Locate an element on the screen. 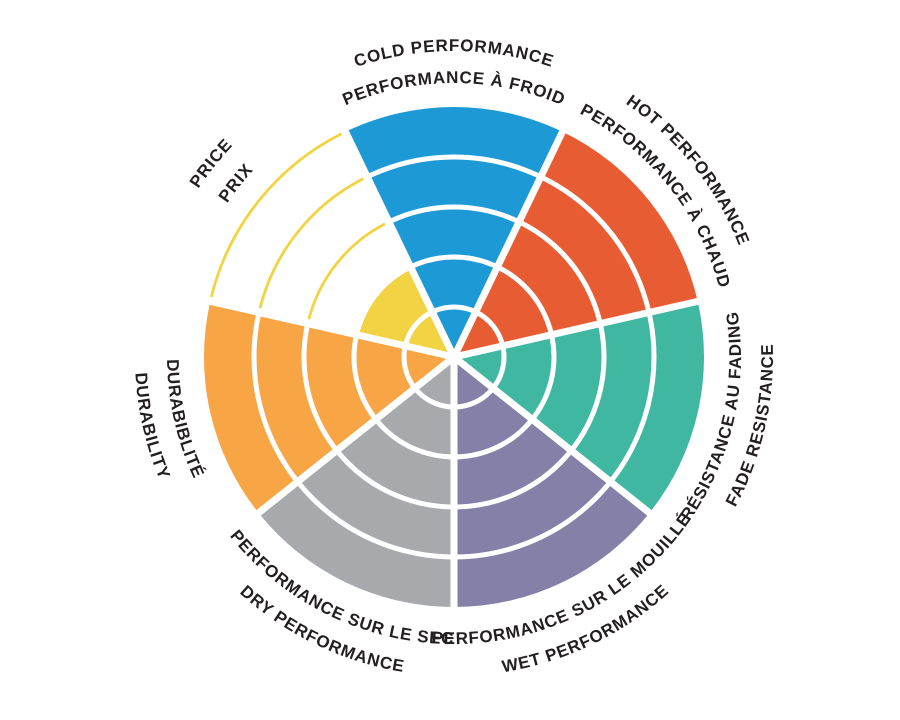  sector-wet-performance is located at coordinates (552, 482).